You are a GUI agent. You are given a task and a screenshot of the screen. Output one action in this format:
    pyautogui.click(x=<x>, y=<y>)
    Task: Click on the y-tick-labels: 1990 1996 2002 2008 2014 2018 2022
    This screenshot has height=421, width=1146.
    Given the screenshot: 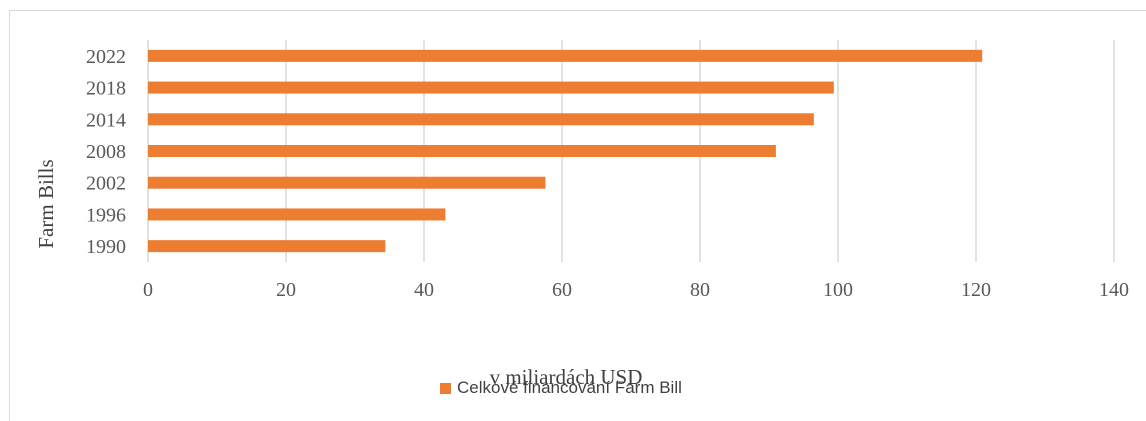 What is the action you would take?
    pyautogui.click(x=106, y=152)
    